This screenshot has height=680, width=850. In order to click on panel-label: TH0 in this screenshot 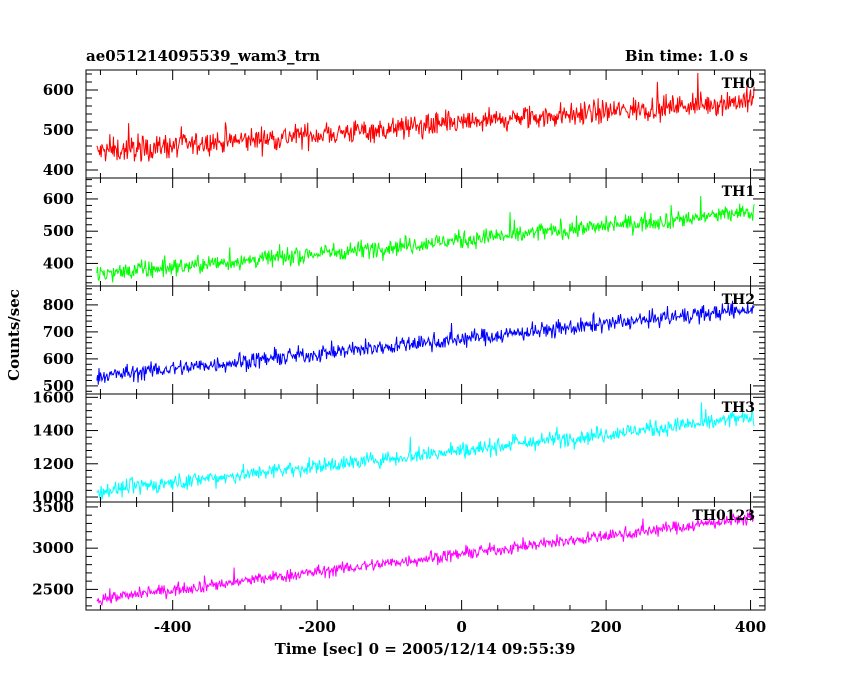, I will do `click(739, 84)`.